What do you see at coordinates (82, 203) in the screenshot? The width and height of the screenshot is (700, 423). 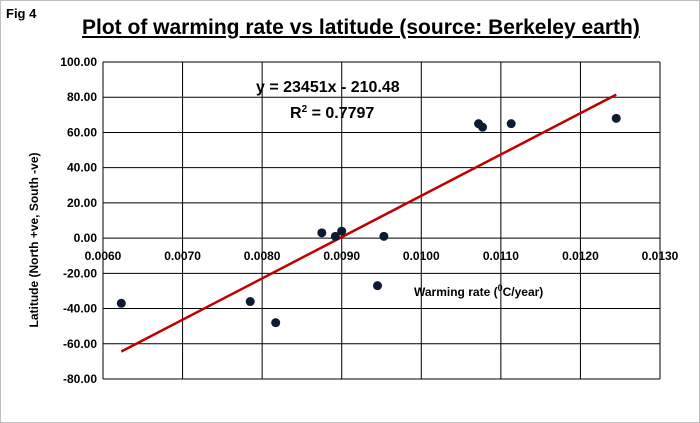 I see `y-tick-label: 20.00` at bounding box center [82, 203].